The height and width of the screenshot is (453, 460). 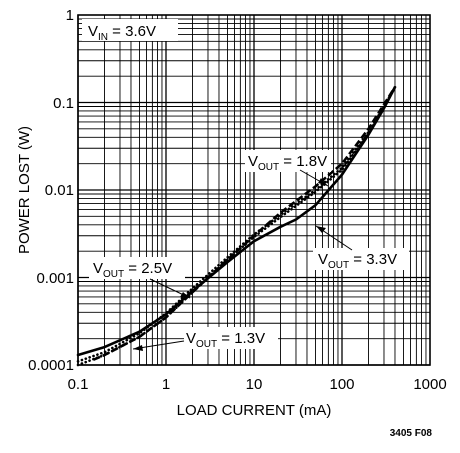 What do you see at coordinates (78, 384) in the screenshot?
I see `x-tick-label: 0.1` at bounding box center [78, 384].